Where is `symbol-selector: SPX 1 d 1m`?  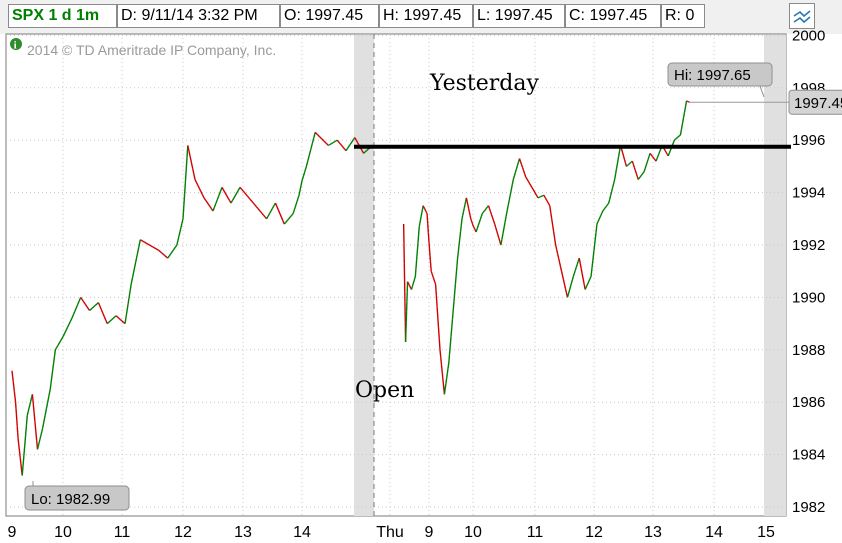
symbol-selector: SPX 1 d 1m is located at coordinates (62, 16).